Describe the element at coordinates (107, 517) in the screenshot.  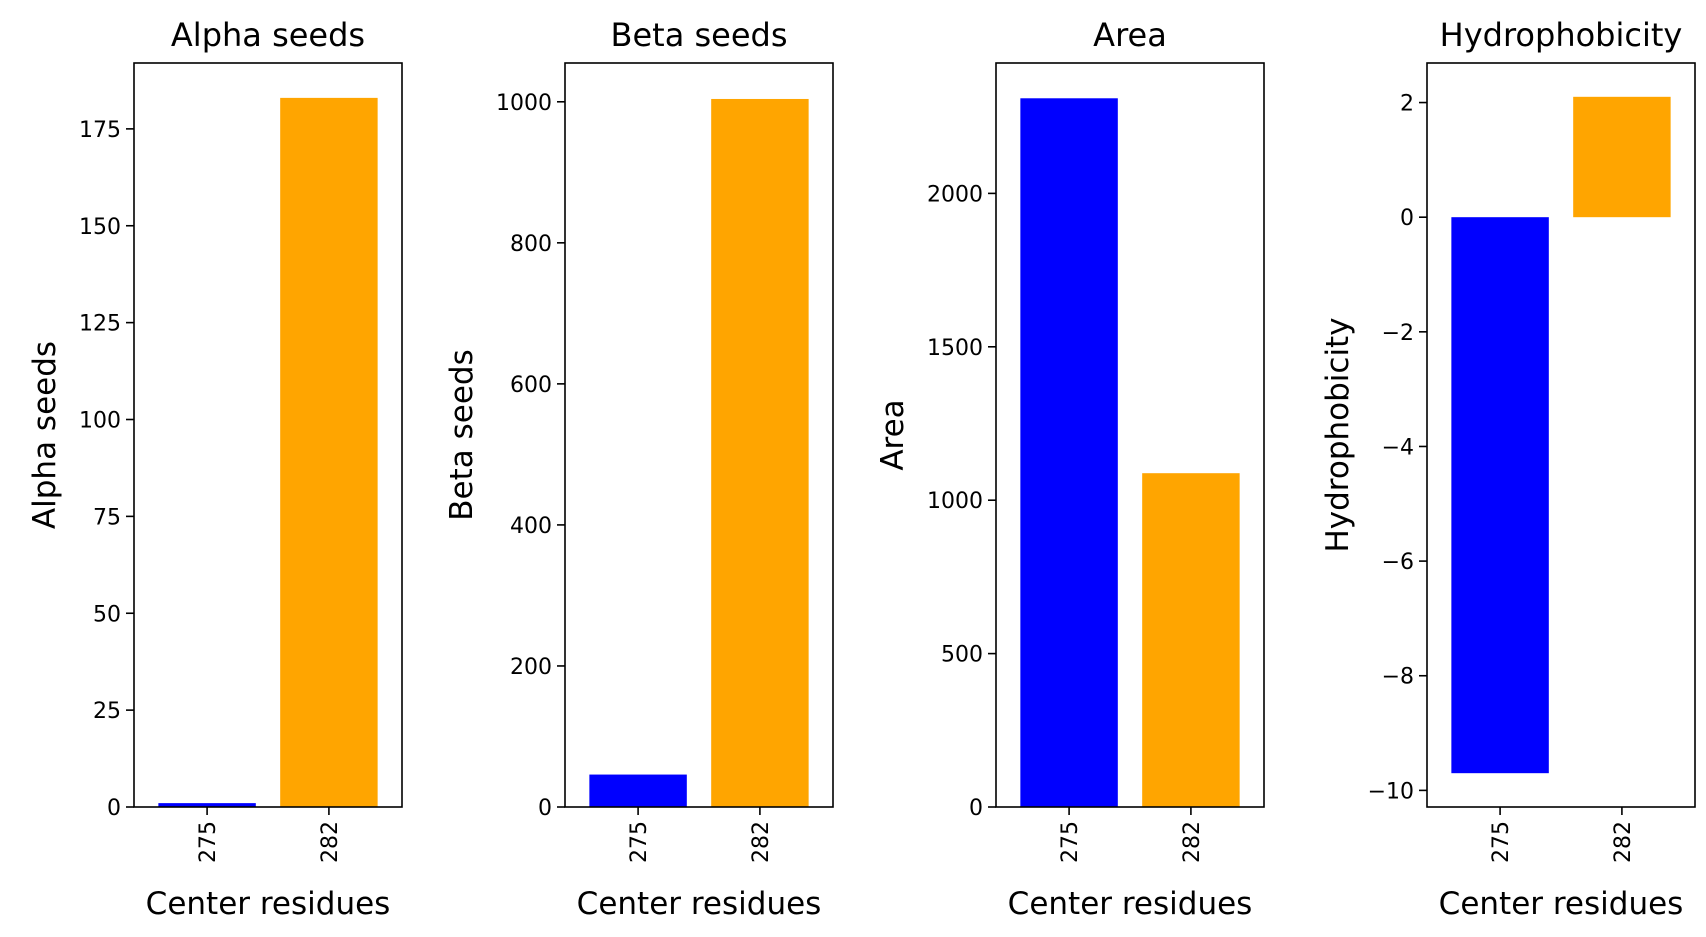
I see `y-tick-label: 75` at that location.